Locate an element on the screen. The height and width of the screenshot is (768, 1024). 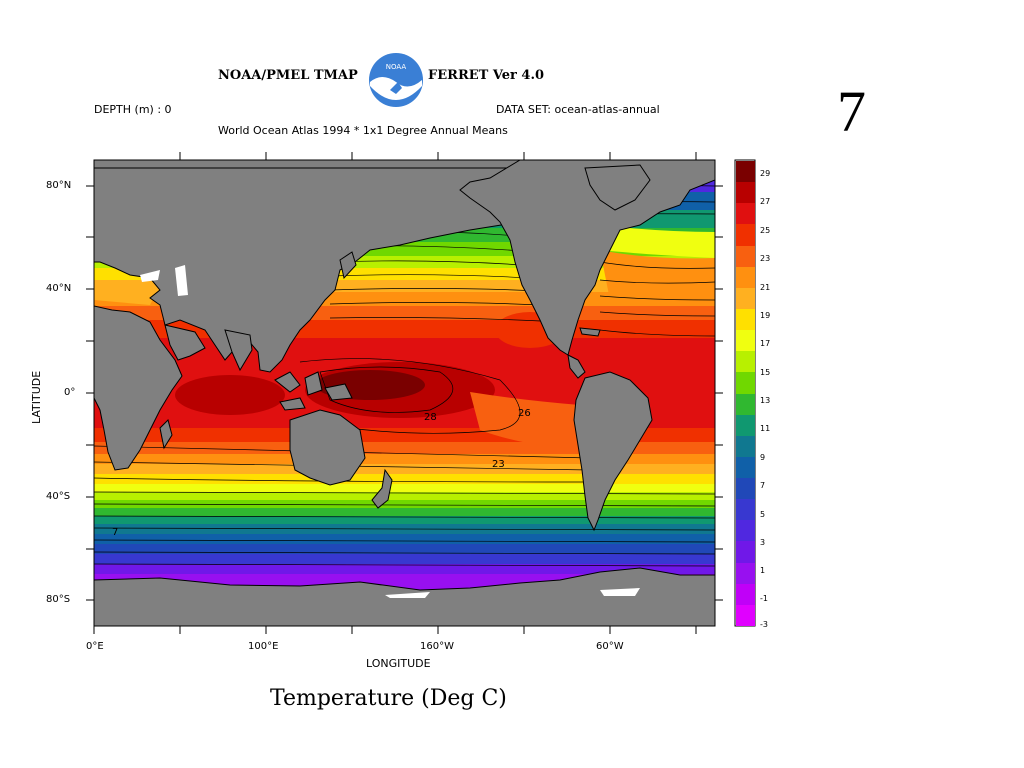
noaa-logo: NOAA is located at coordinates (396, 80).